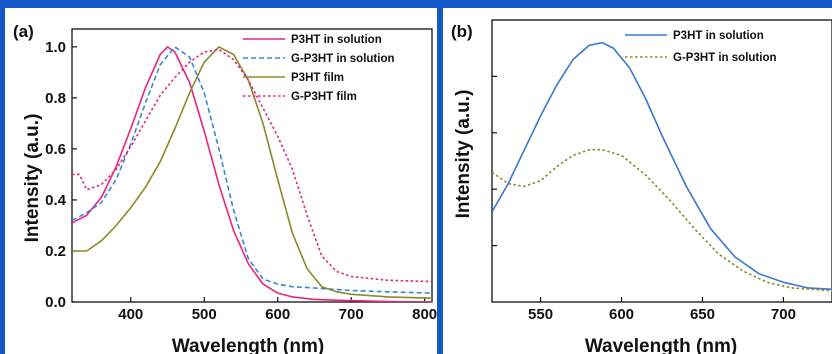 The height and width of the screenshot is (354, 832). What do you see at coordinates (540, 314) in the screenshot?
I see `x-tick-label: 550` at bounding box center [540, 314].